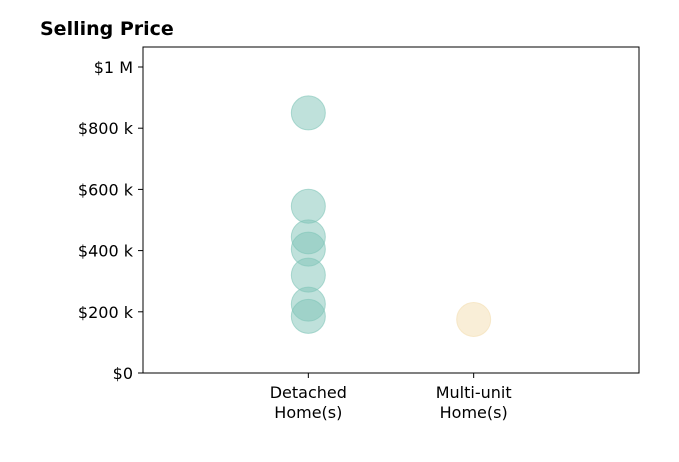 The width and height of the screenshot is (679, 462). I want to click on y-tick-label: $400 k, so click(106, 251).